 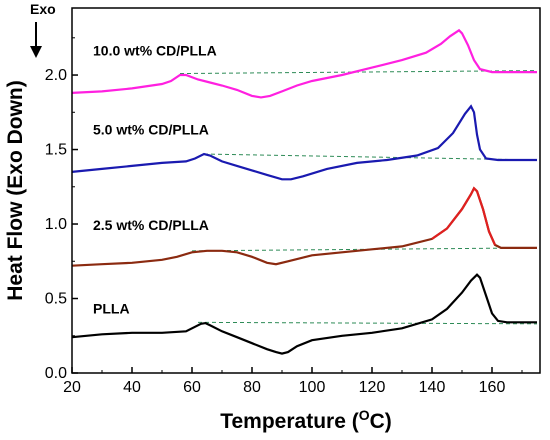 What do you see at coordinates (492, 387) in the screenshot?
I see `x-tick-label: 160` at bounding box center [492, 387].